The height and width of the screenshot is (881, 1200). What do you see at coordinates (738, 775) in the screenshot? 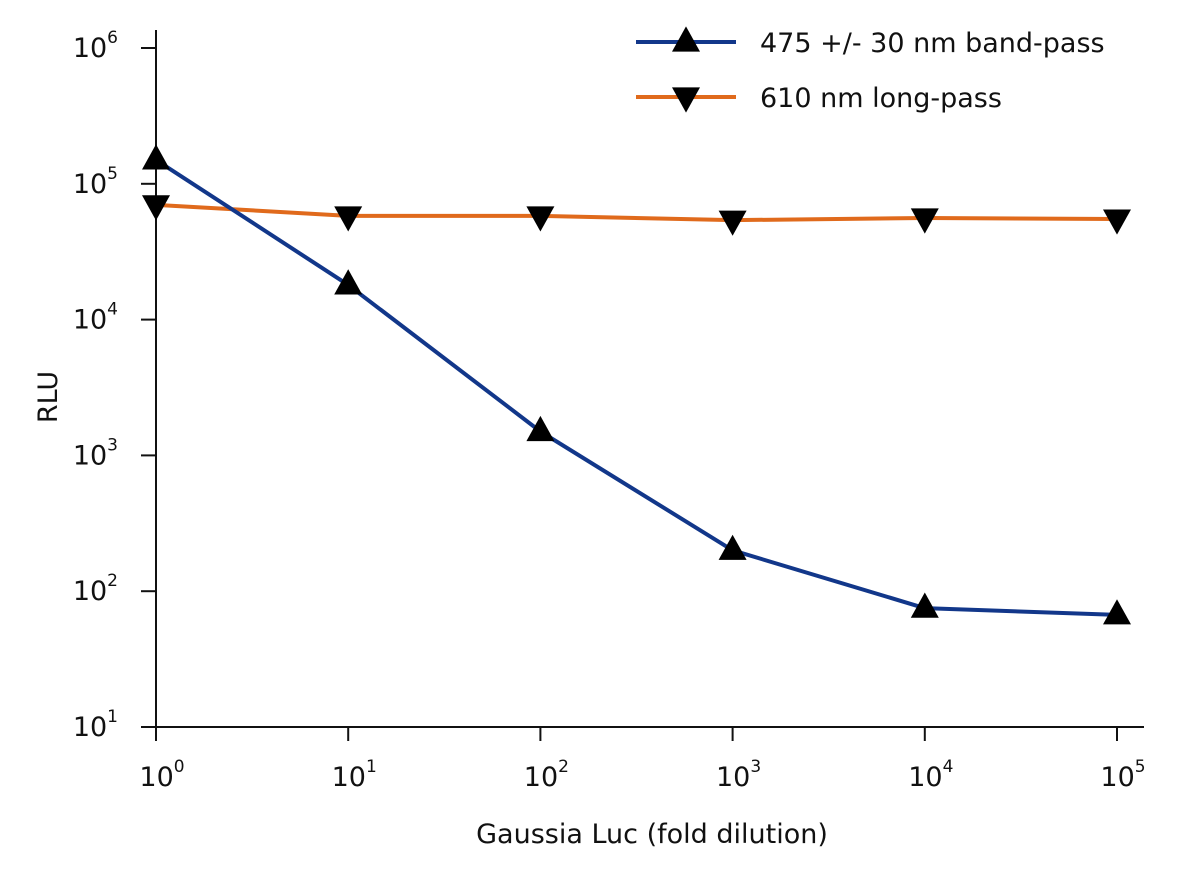
I see `x-tick-label: 10³` at bounding box center [738, 775].